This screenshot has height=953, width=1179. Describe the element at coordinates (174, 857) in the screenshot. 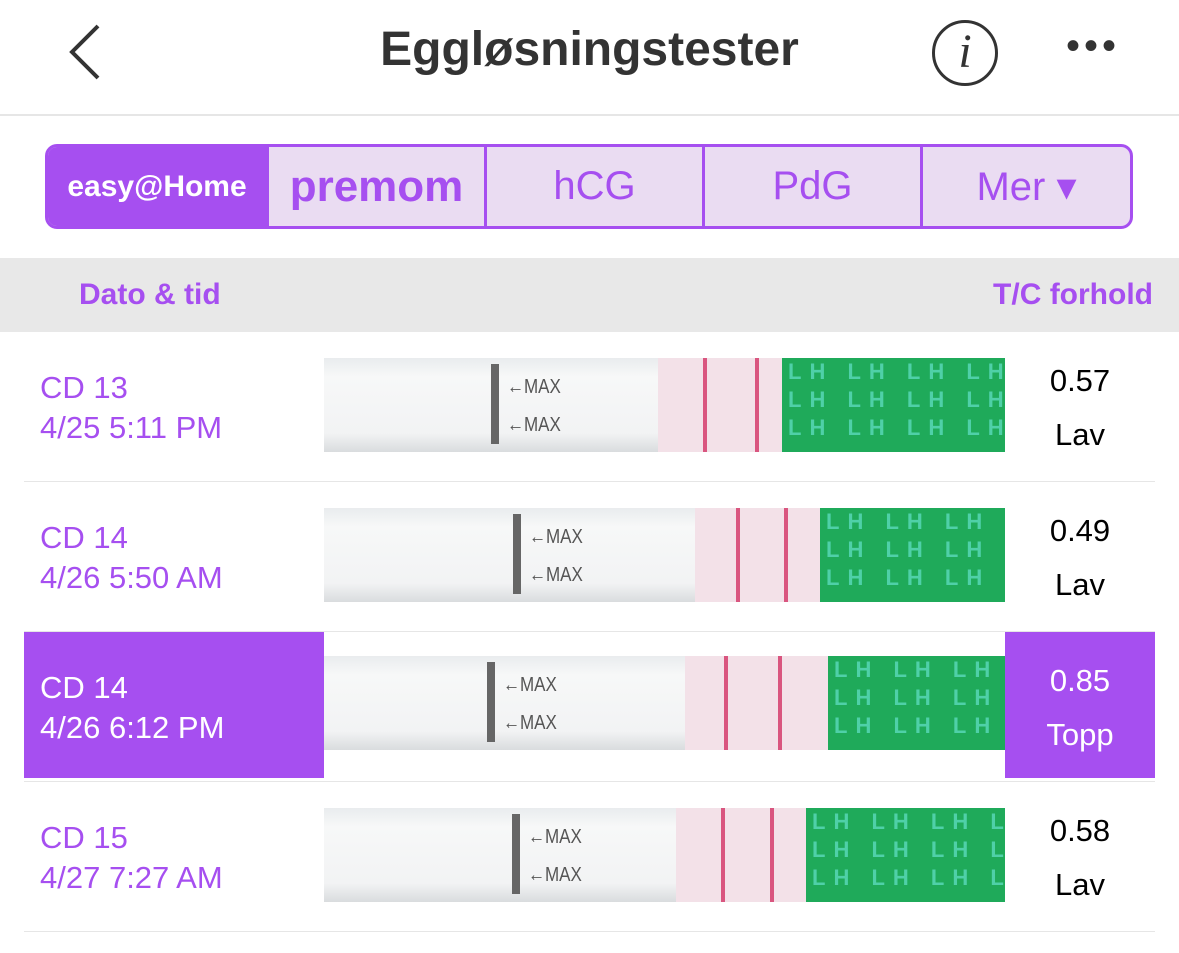

I see `date-cell: CD 15 4/27 7:27 AM` at that location.